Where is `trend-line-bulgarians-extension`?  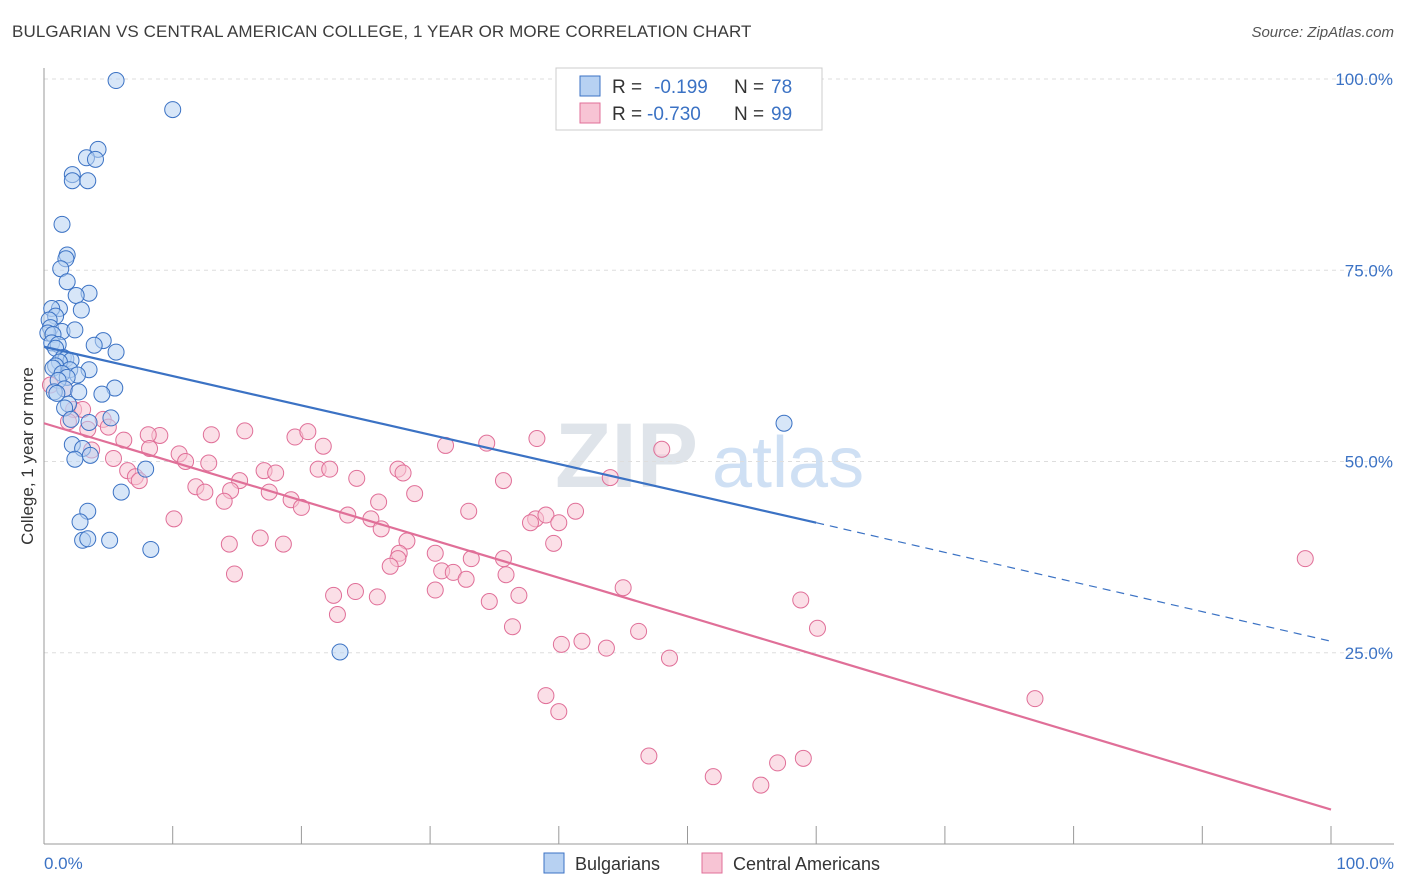
trend-line-bulgarians-extension is located at coordinates (1074, 582).